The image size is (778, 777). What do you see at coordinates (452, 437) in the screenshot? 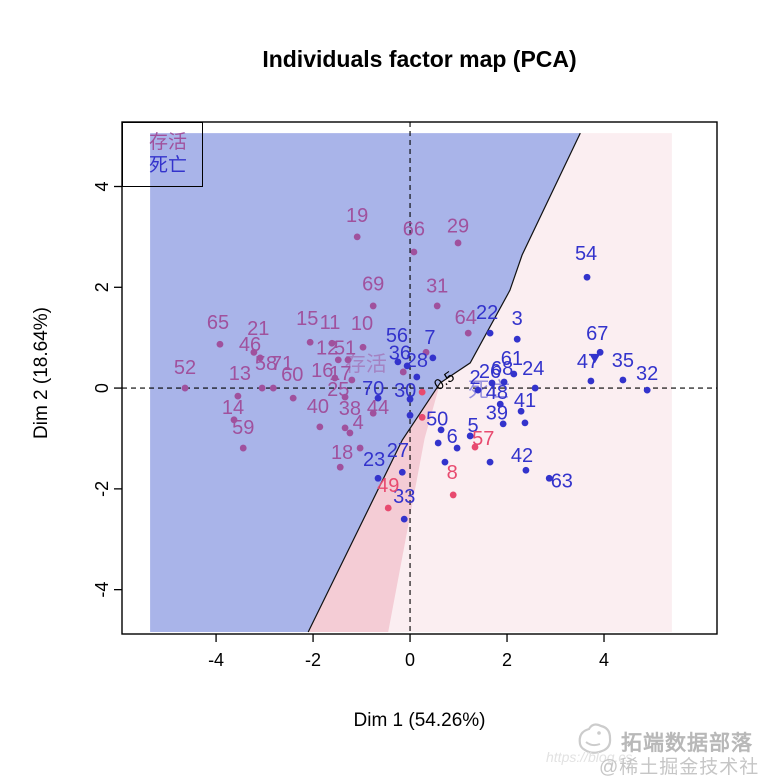
I see `point-label-6: 6` at bounding box center [452, 437].